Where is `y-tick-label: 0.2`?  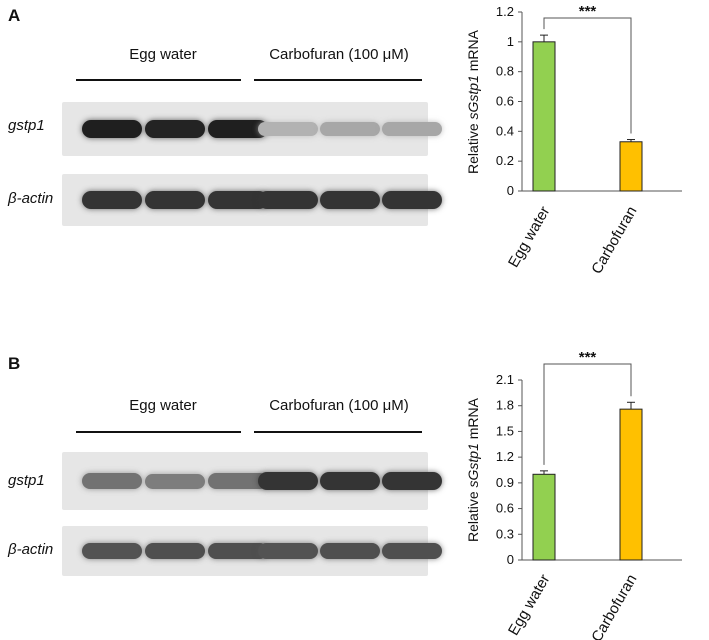
y-tick-label: 0.2 is located at coordinates (505, 160).